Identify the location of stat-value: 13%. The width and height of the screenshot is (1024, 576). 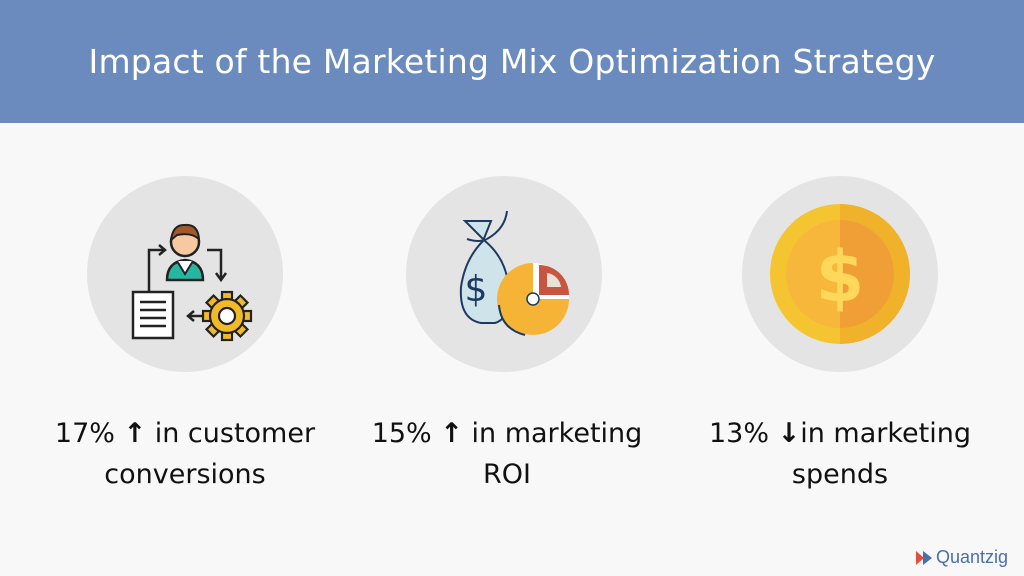
(738, 433).